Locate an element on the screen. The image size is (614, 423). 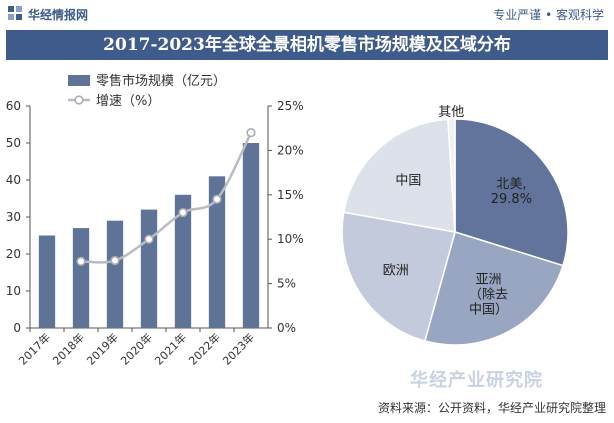
y-left-tick-label: 0 is located at coordinates (17, 328).